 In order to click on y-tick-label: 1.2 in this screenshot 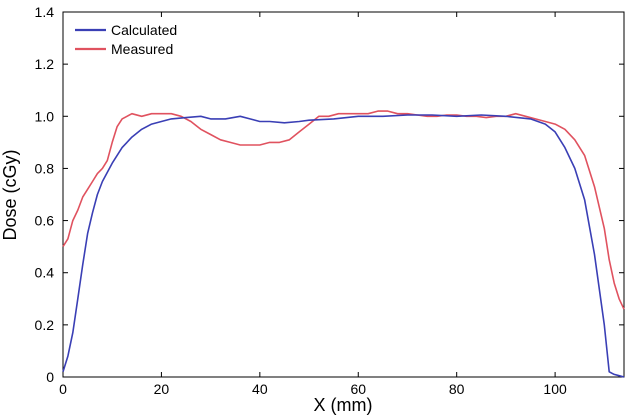, I will do `click(45, 64)`.